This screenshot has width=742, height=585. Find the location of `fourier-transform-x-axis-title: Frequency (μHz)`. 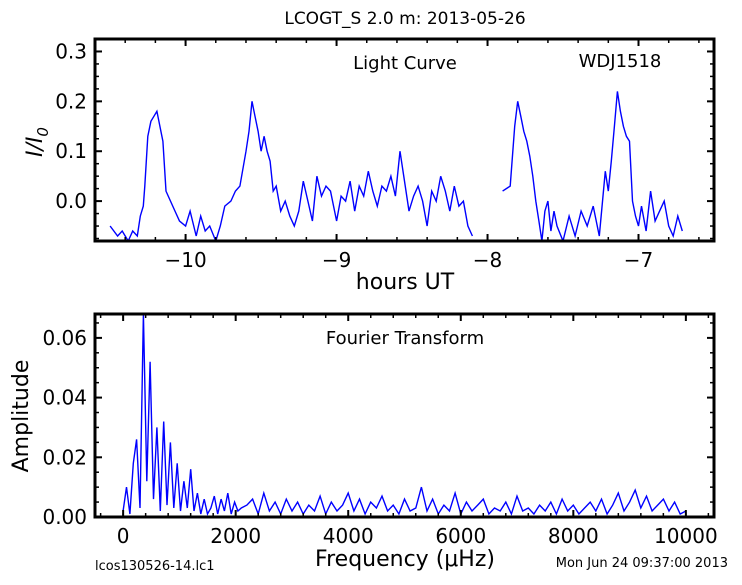

fourier-transform-x-axis-title: Frequency (μHz) is located at coordinates (405, 559).